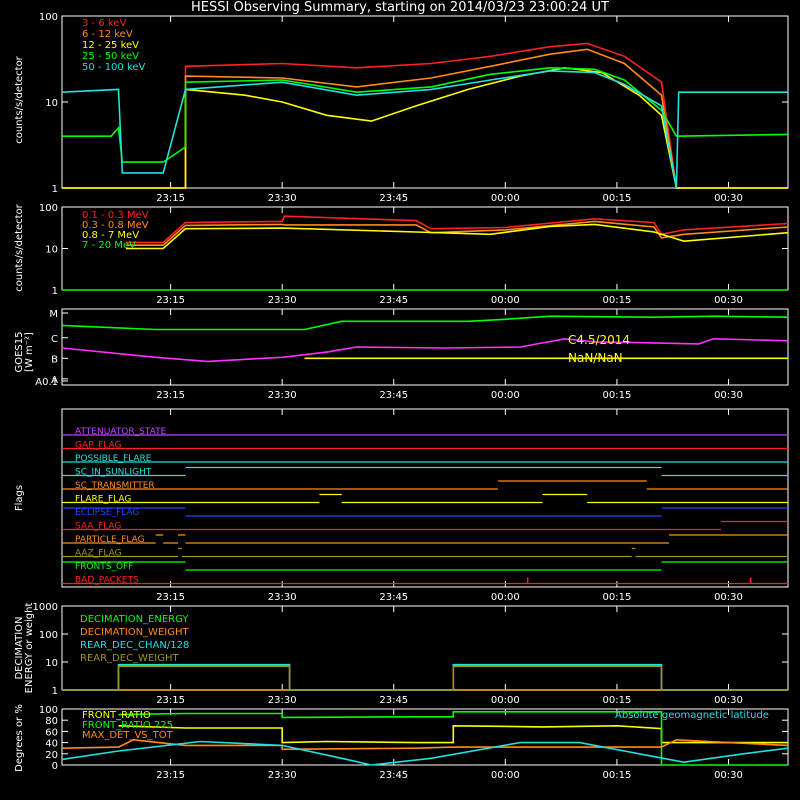  What do you see at coordinates (425, 525) in the screenshot?
I see `flag-row-7-line` at bounding box center [425, 525].